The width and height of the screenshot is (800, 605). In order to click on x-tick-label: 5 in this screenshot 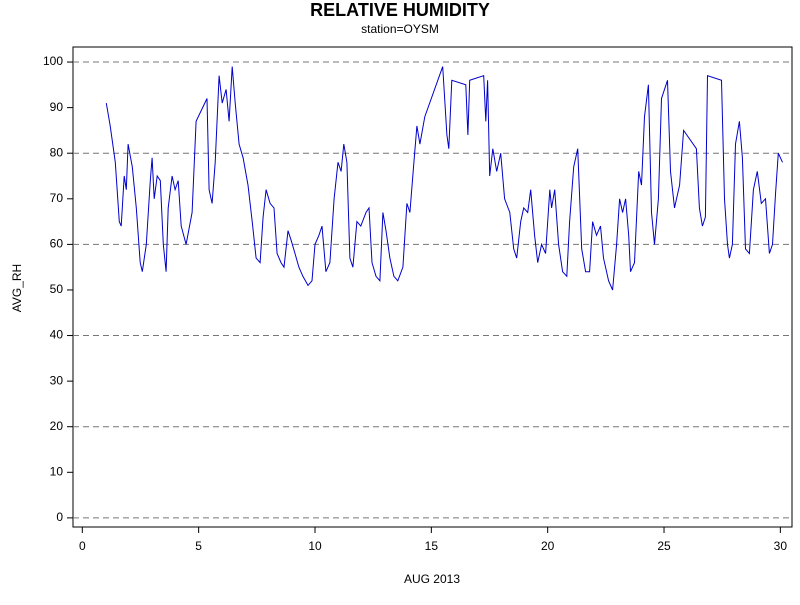, I will do `click(198, 546)`.